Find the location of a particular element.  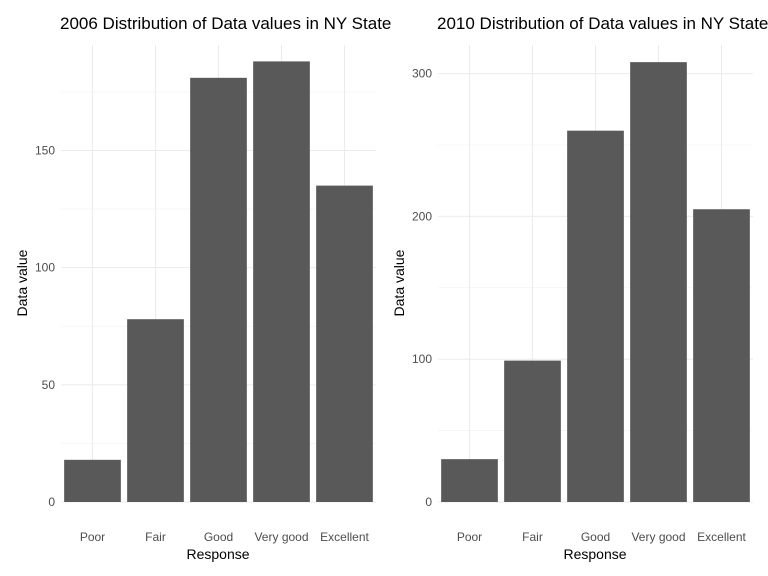

x-tick-labels-2006: Poor Fair Good Very good Excellent is located at coordinates (225, 537).